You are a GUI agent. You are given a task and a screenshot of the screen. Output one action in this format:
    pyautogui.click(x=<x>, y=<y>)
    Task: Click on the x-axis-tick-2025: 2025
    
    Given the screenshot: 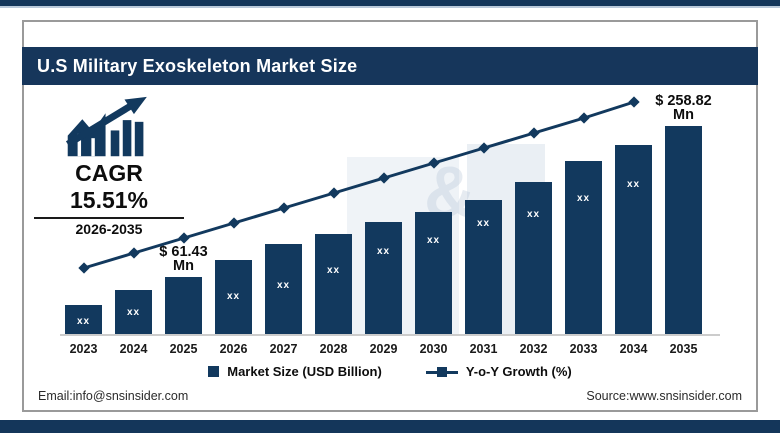 What is the action you would take?
    pyautogui.click(x=183, y=349)
    